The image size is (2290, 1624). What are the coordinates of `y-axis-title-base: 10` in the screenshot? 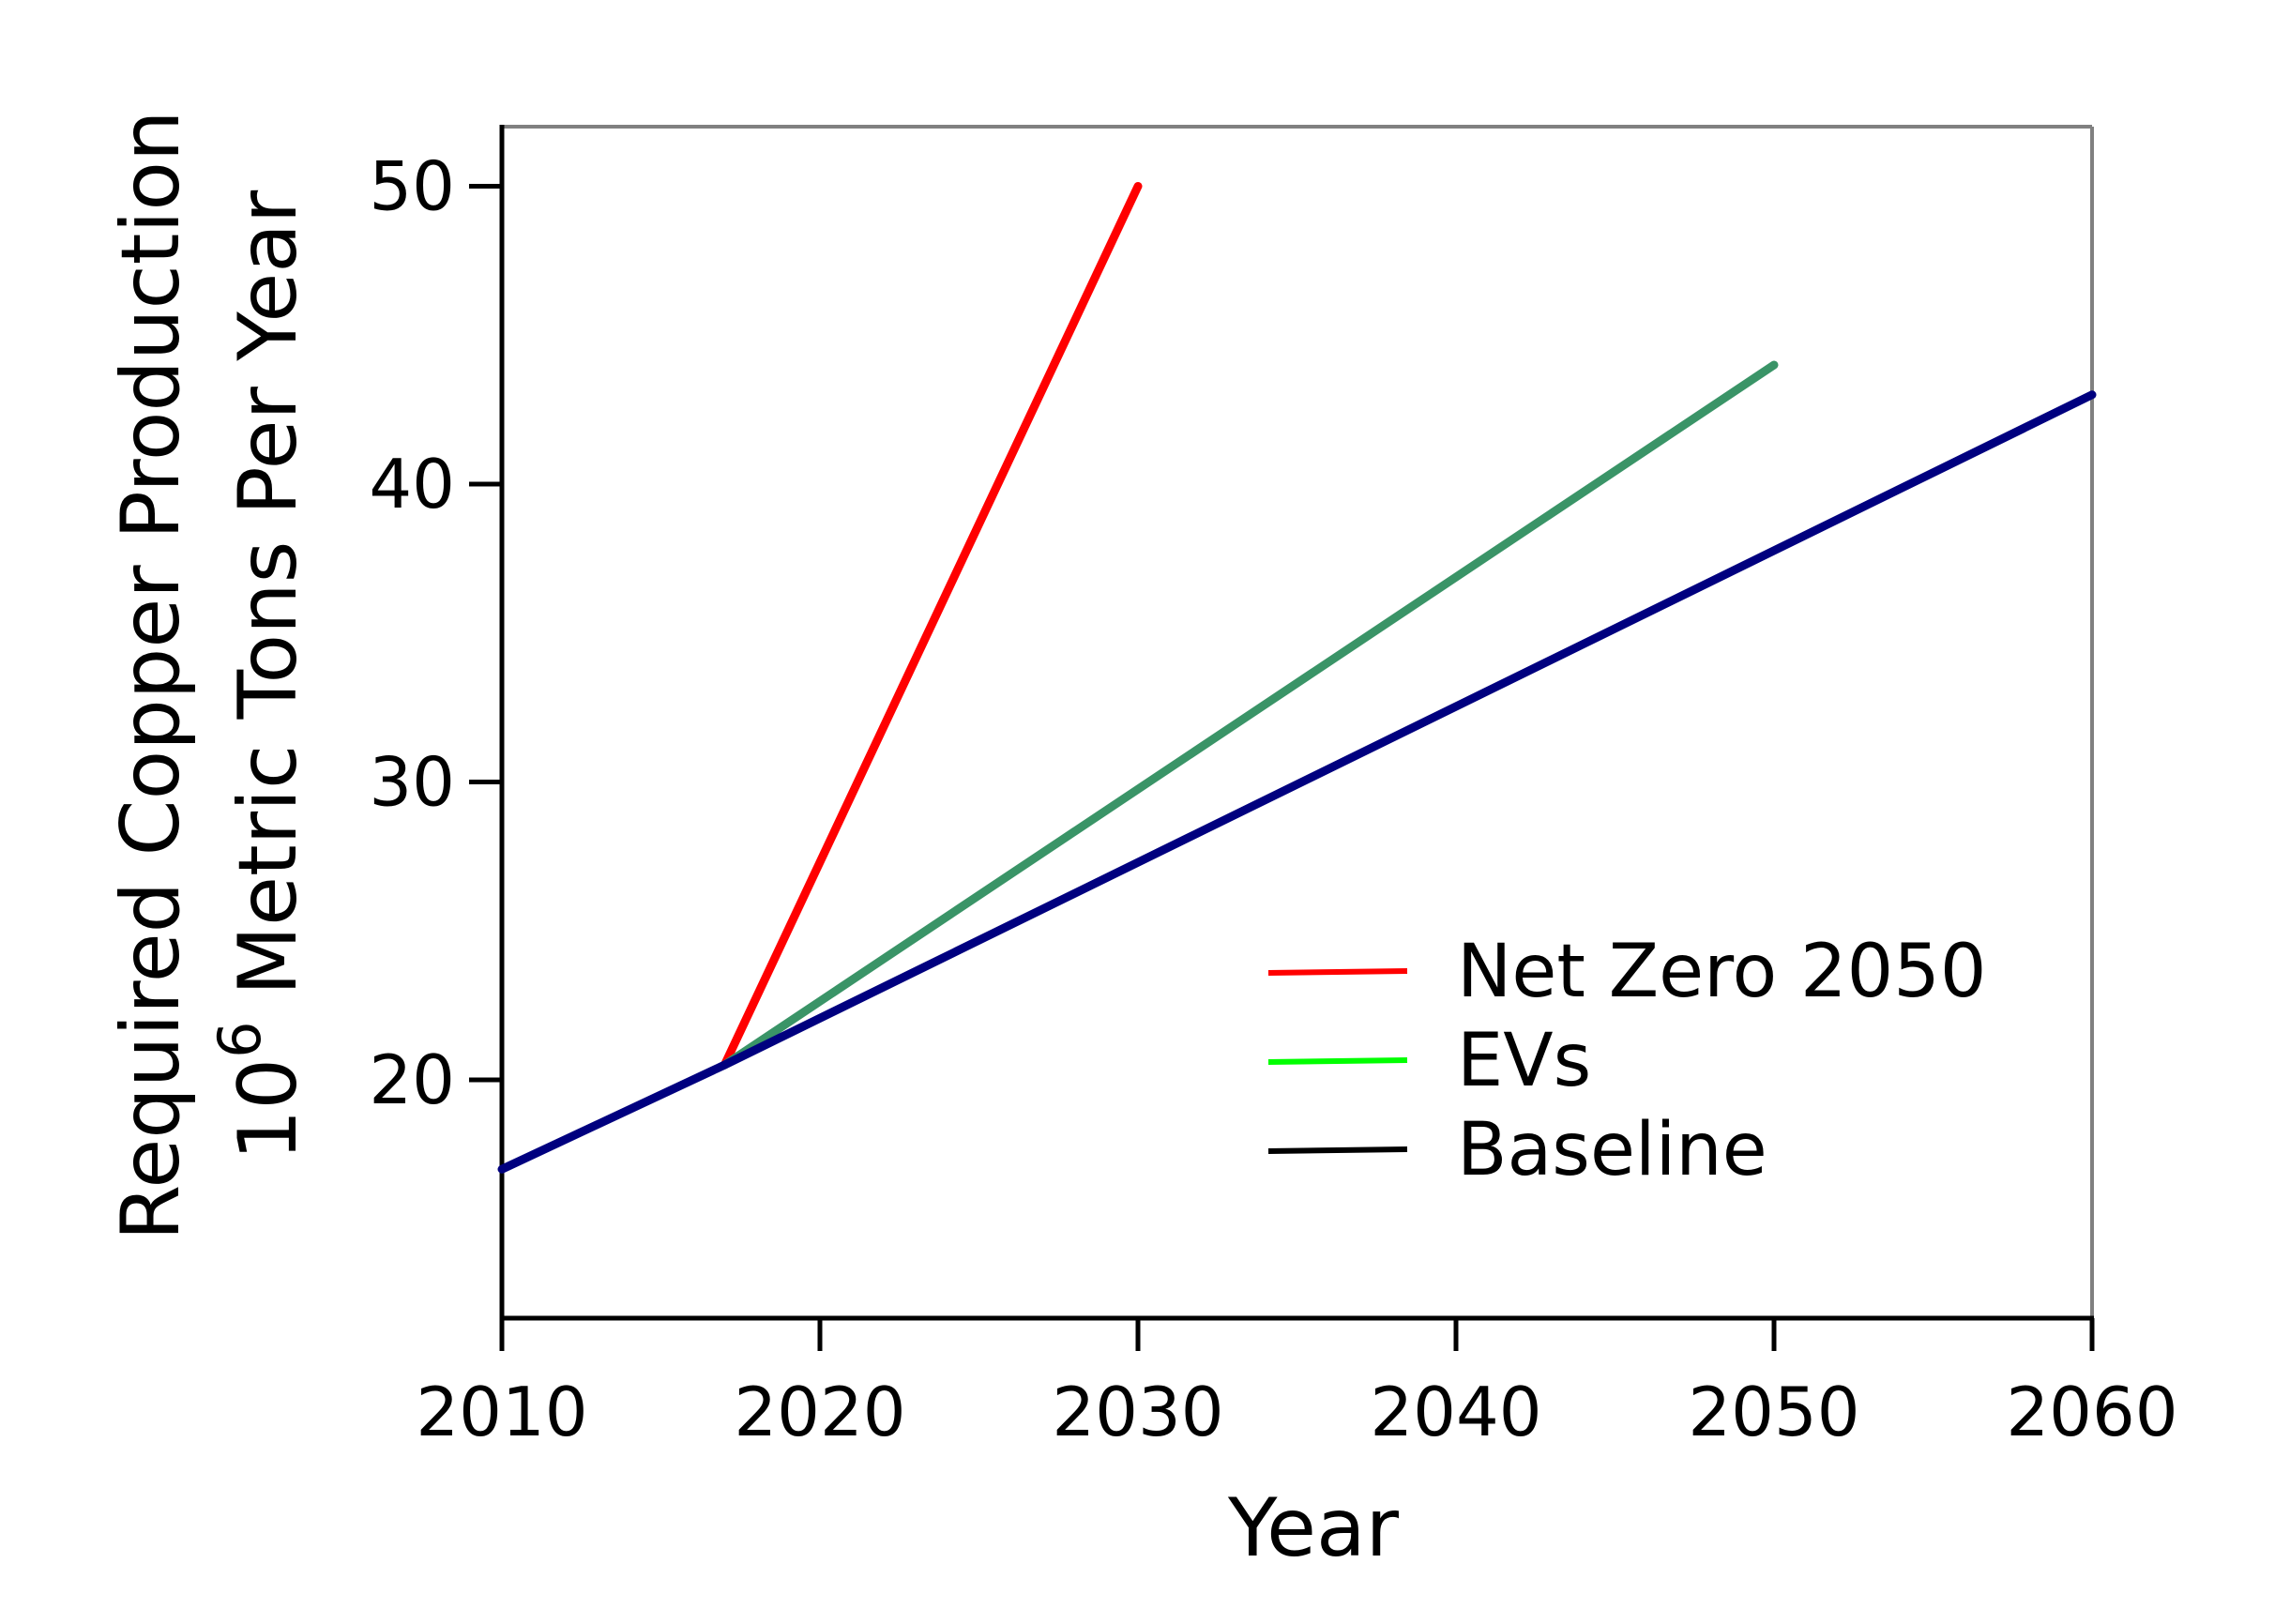 It's located at (268, 1110).